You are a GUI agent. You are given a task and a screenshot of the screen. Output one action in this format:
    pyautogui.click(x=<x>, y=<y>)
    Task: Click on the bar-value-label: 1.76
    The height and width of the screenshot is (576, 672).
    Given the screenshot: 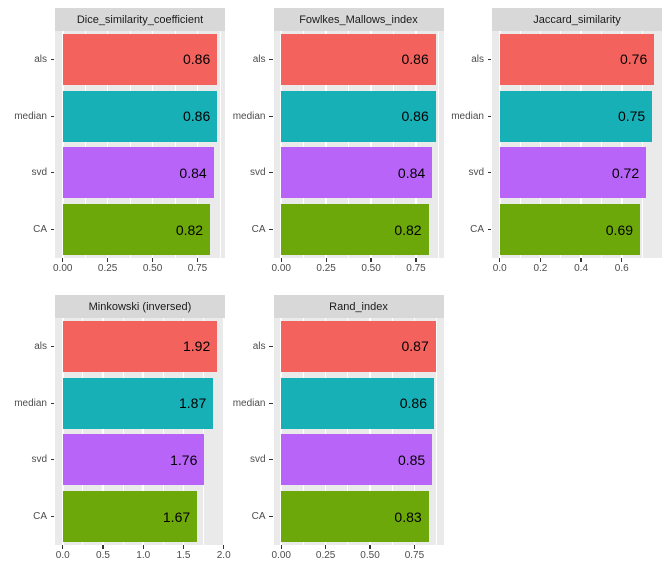 What is the action you would take?
    pyautogui.click(x=184, y=459)
    